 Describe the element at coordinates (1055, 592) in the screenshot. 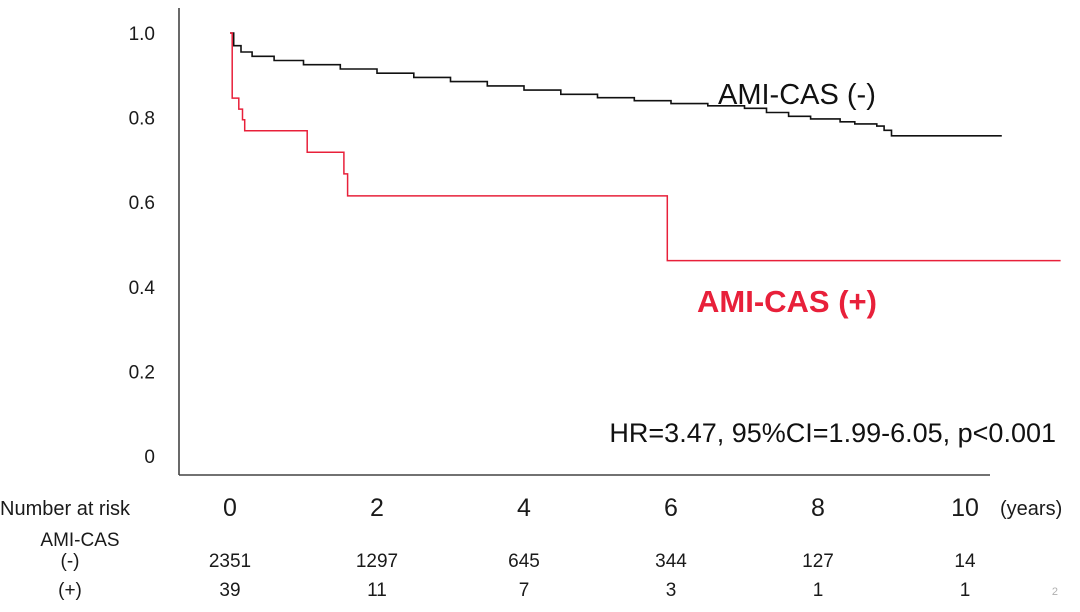

I see `page-number: 2` at that location.